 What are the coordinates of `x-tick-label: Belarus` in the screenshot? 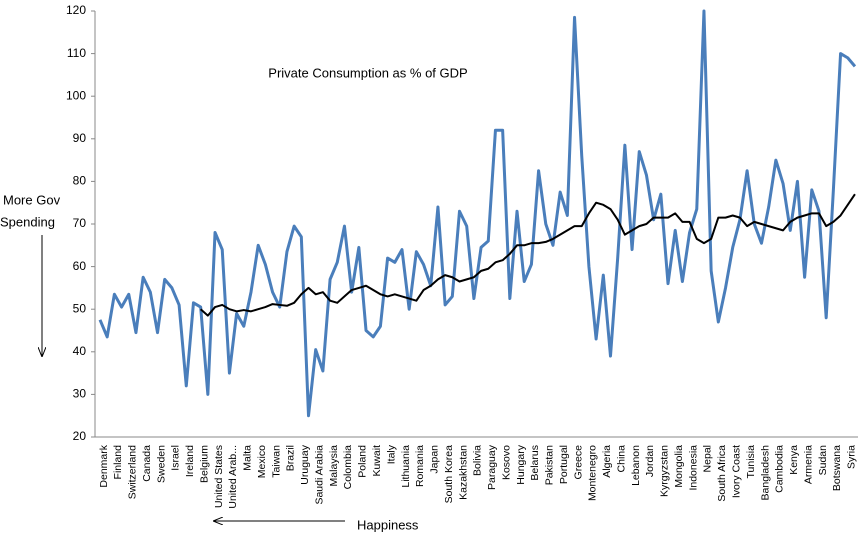 It's located at (535, 463).